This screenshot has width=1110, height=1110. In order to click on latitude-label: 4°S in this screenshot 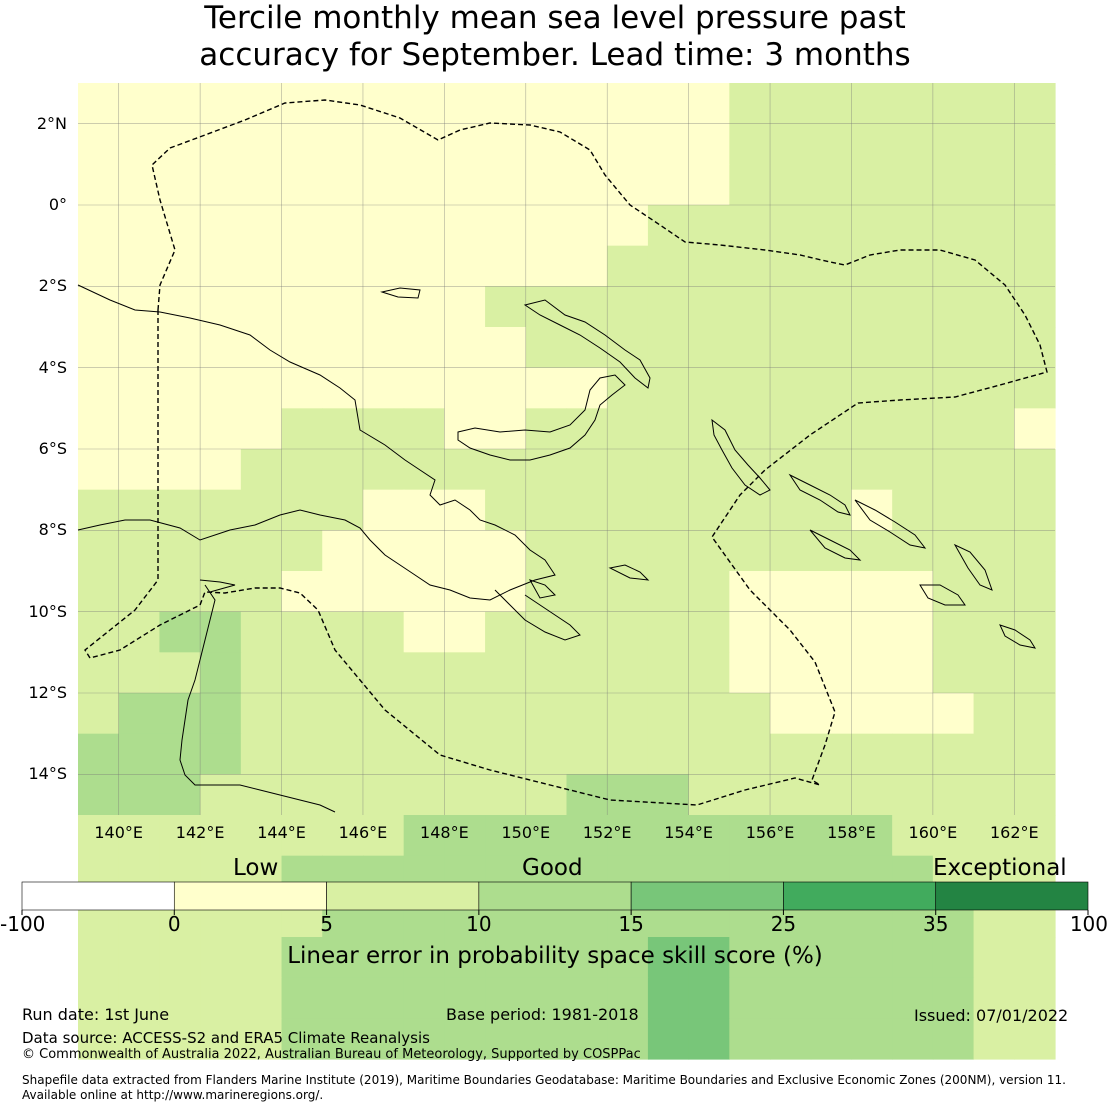, I will do `click(52, 367)`.